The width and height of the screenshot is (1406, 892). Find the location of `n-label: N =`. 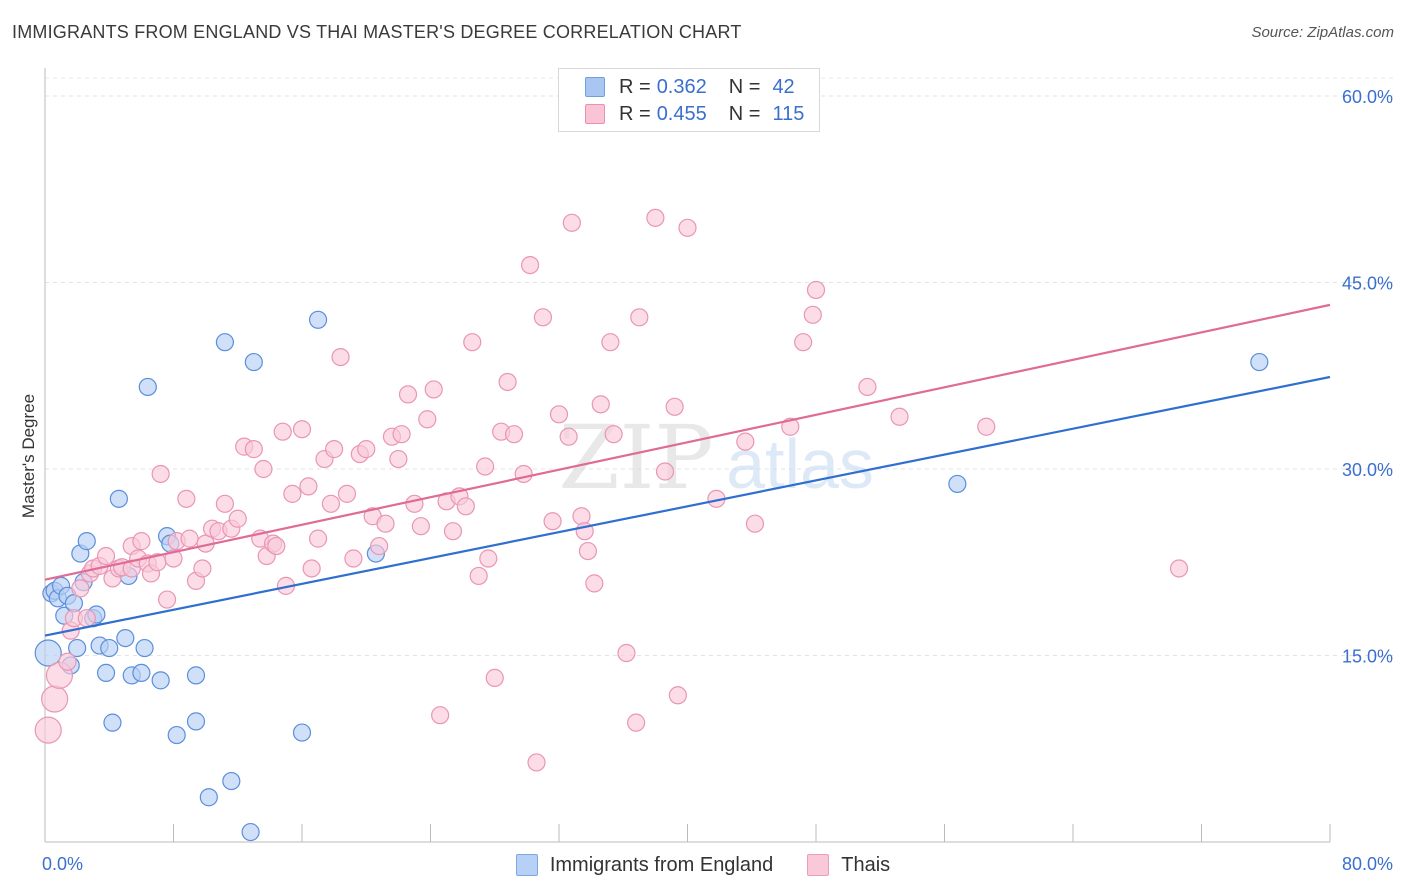

n-label: N = is located at coordinates (744, 113).